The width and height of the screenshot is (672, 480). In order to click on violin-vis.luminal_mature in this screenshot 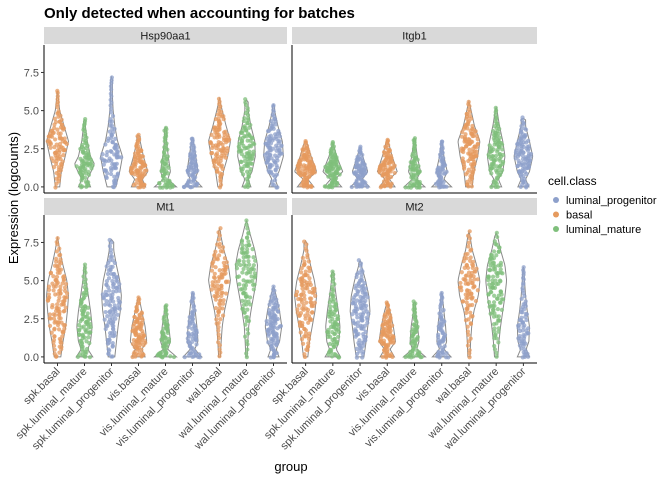, I will do `click(165, 157)`.